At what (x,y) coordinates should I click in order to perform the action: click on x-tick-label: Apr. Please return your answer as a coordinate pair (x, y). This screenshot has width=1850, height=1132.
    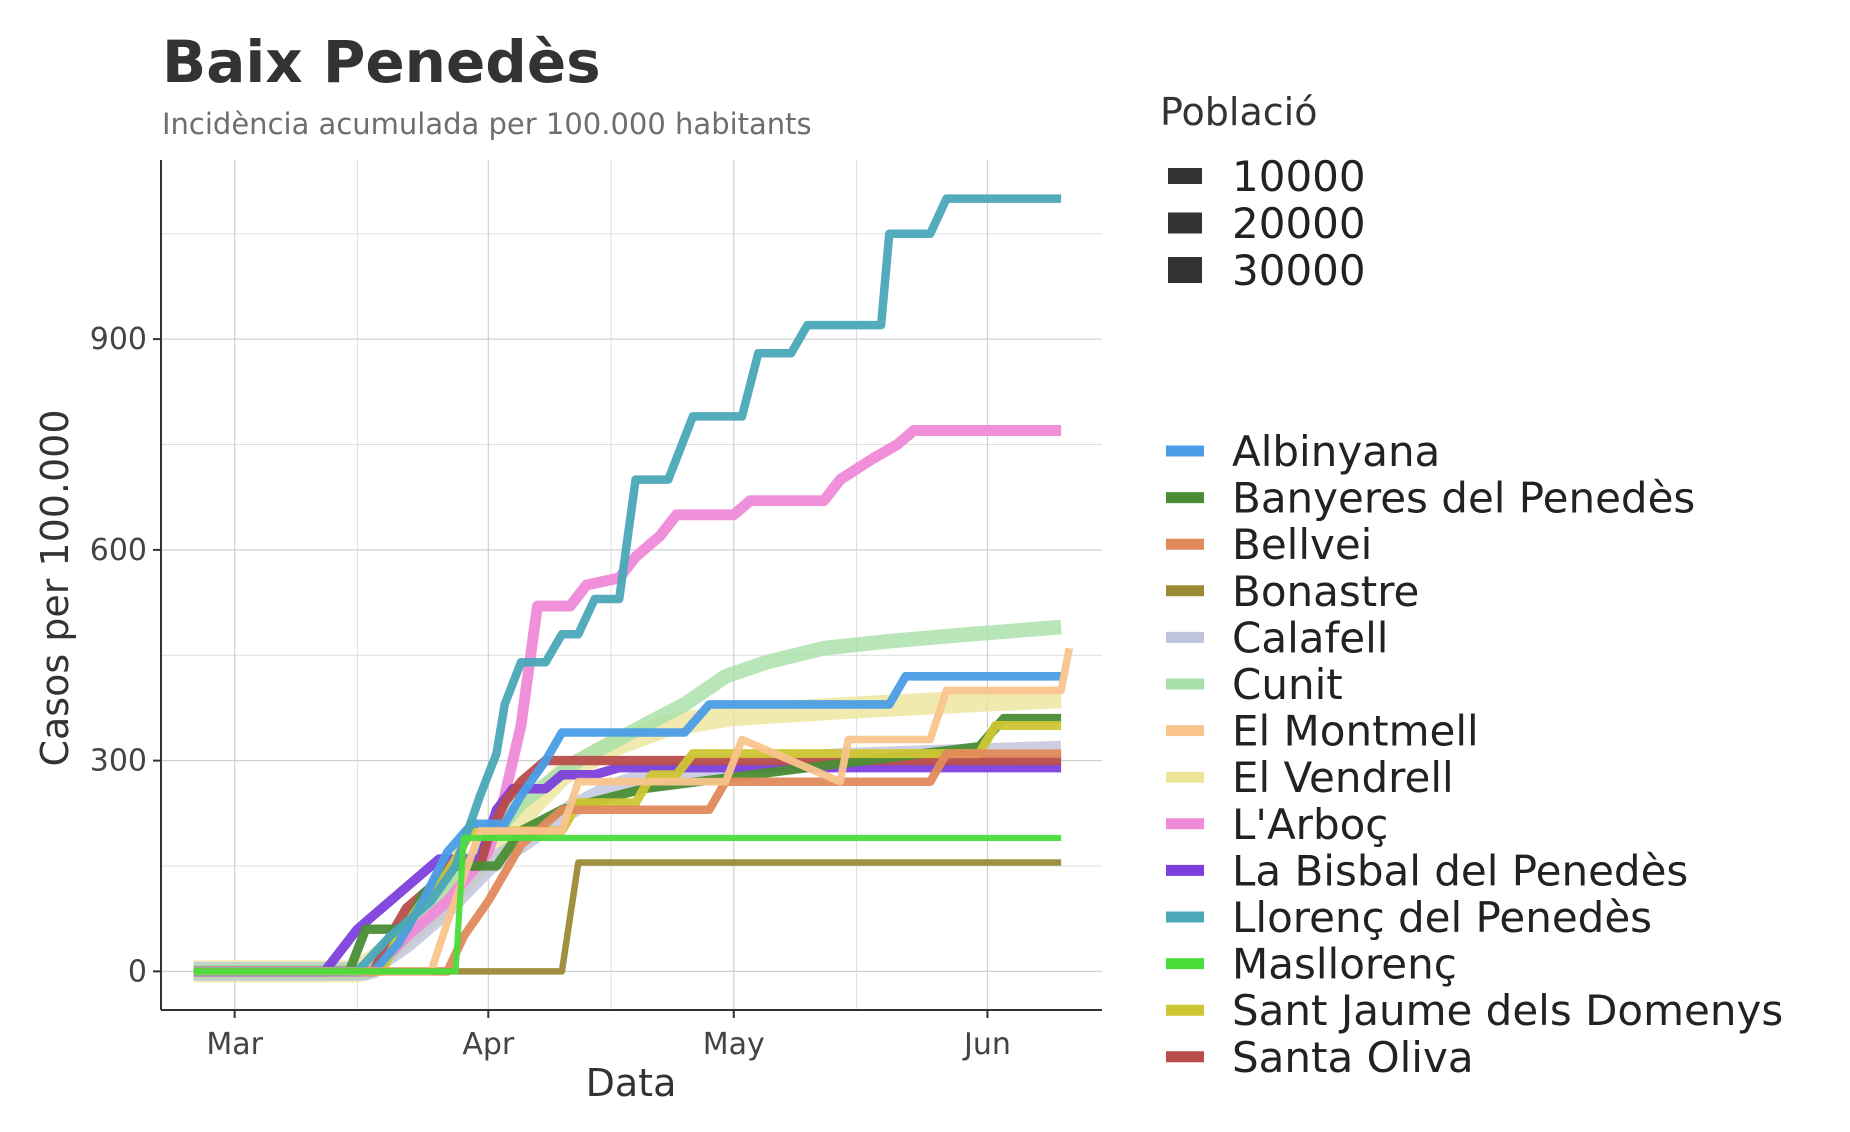
    Looking at the image, I should click on (488, 1044).